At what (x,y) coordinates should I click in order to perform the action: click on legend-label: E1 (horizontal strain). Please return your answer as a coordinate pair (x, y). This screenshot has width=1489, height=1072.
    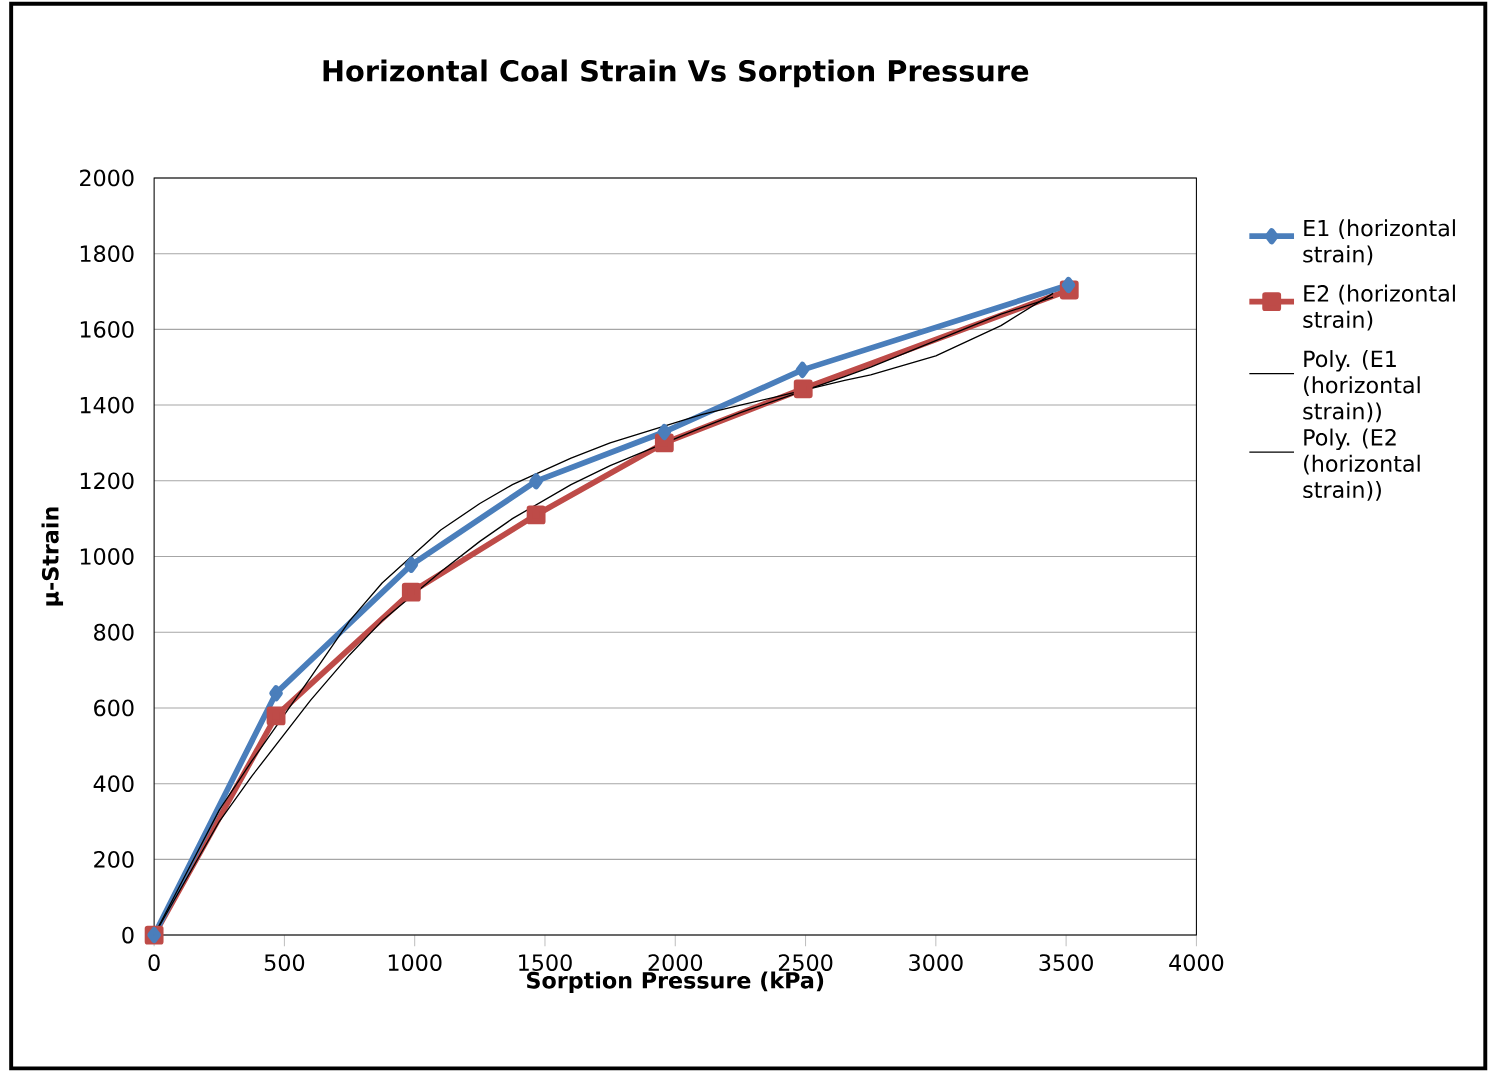
    Looking at the image, I should click on (1379, 242).